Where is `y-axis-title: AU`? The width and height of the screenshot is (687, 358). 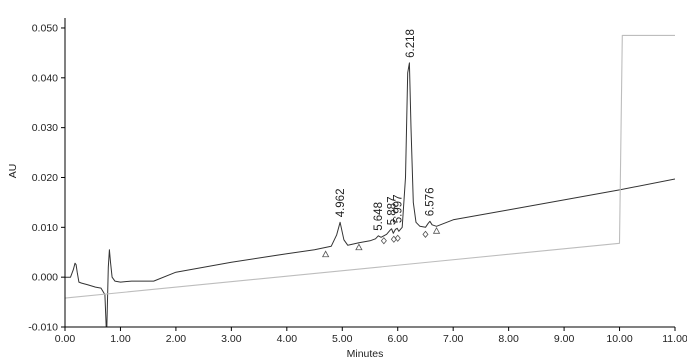
y-axis-title: AU is located at coordinates (13, 171).